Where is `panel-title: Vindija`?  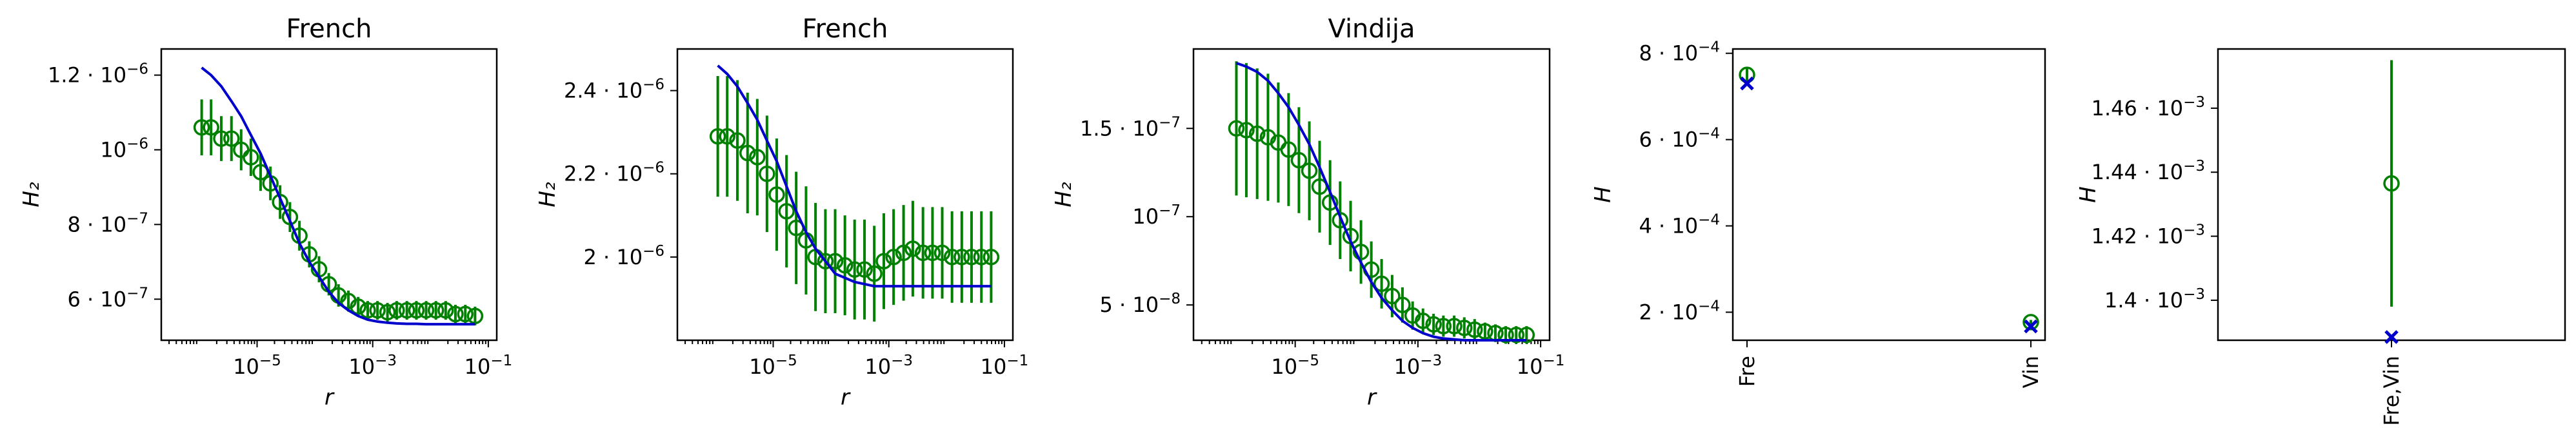
panel-title: Vindija is located at coordinates (1371, 29).